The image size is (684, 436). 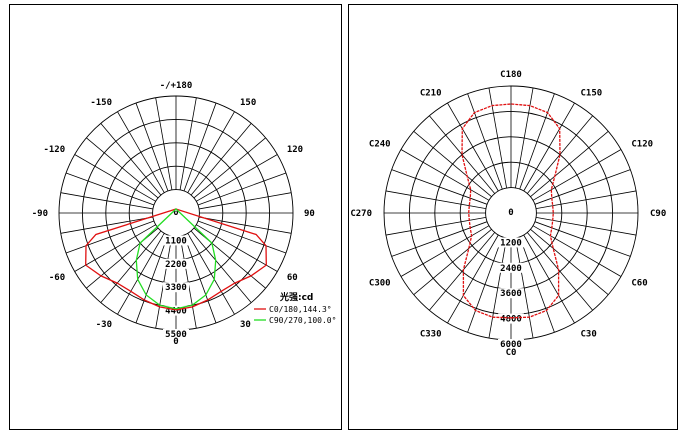 I want to click on angle-tick-label: C240, so click(x=380, y=145).